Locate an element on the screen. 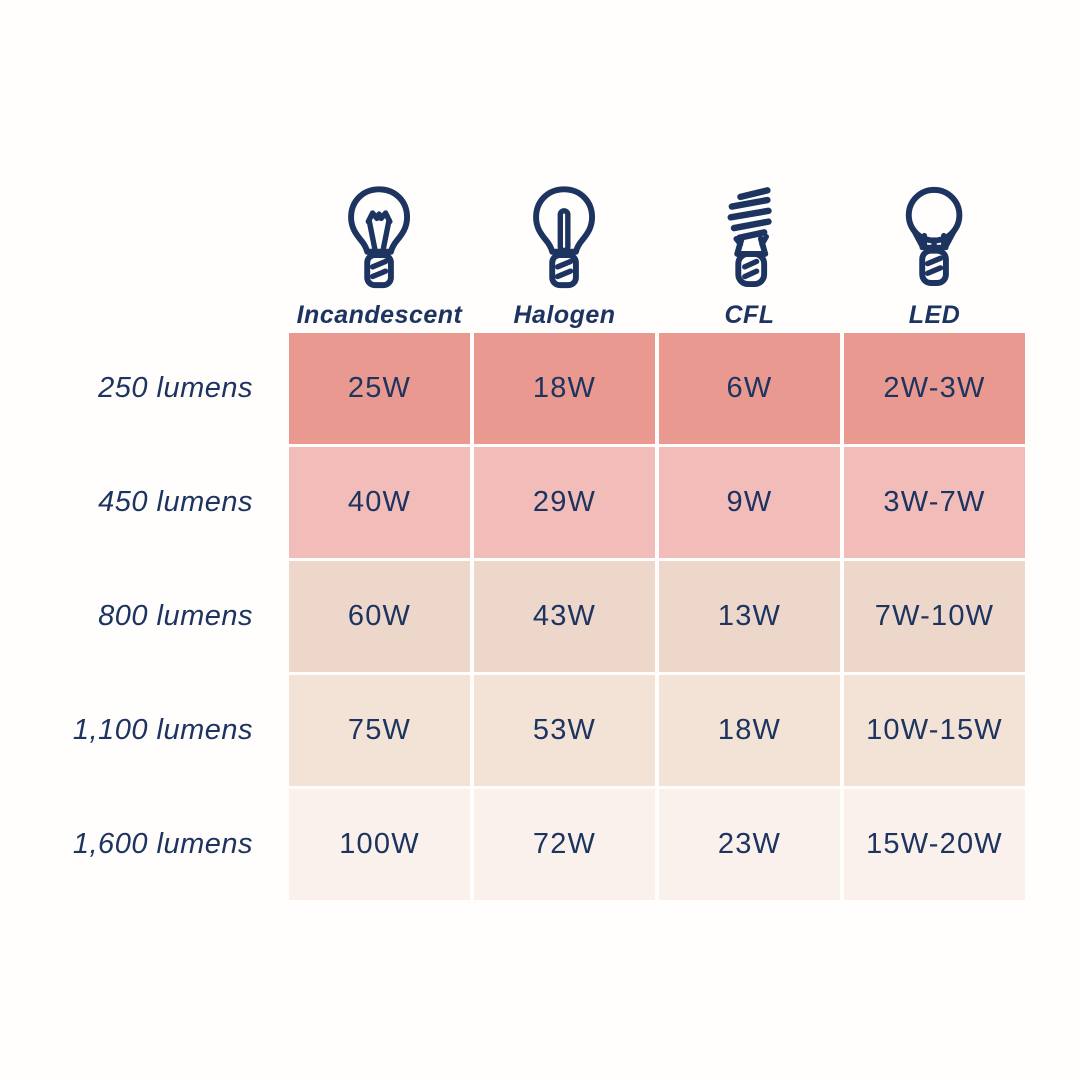 The height and width of the screenshot is (1080, 1080). row-label-800-lumens: 800 lumens is located at coordinates (175, 616).